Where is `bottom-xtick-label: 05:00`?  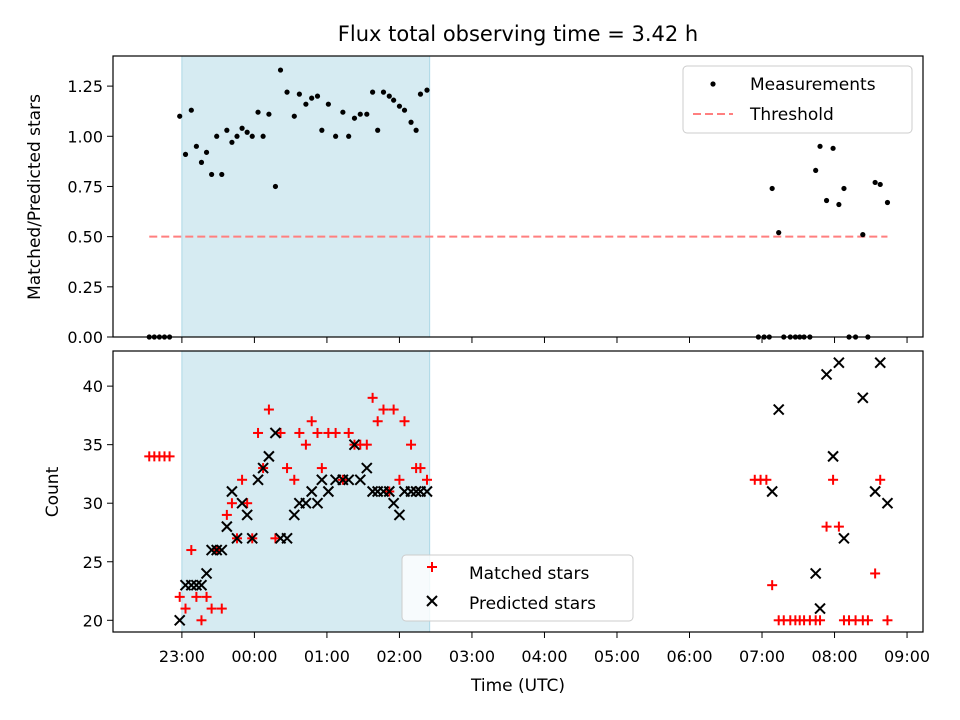
bottom-xtick-label: 05:00 is located at coordinates (617, 656).